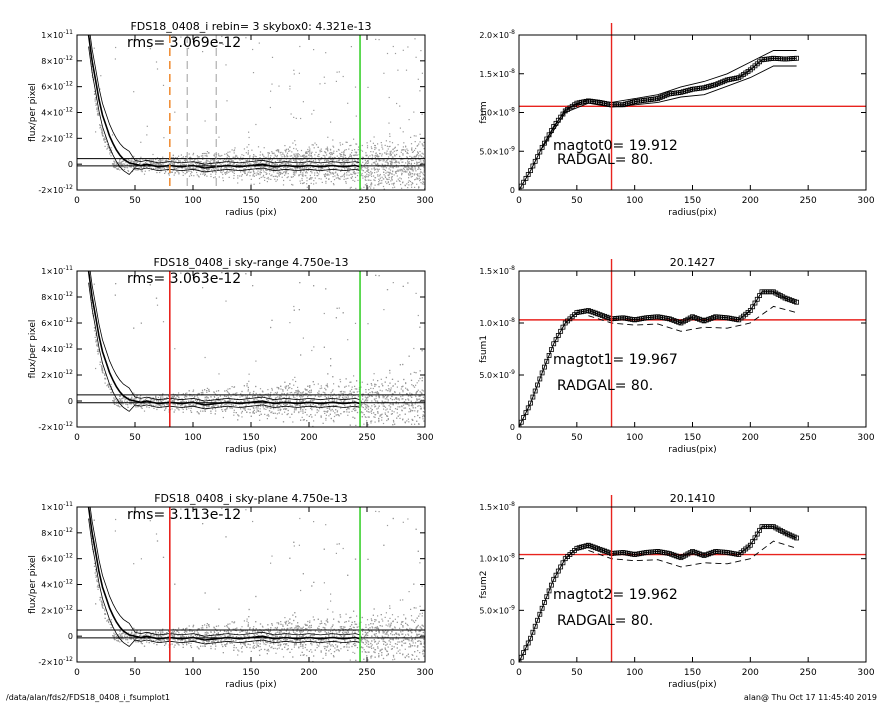 This screenshot has width=885, height=708. What do you see at coordinates (184, 43) in the screenshot?
I see `rms-label: rms= 3.069e-12` at bounding box center [184, 43].